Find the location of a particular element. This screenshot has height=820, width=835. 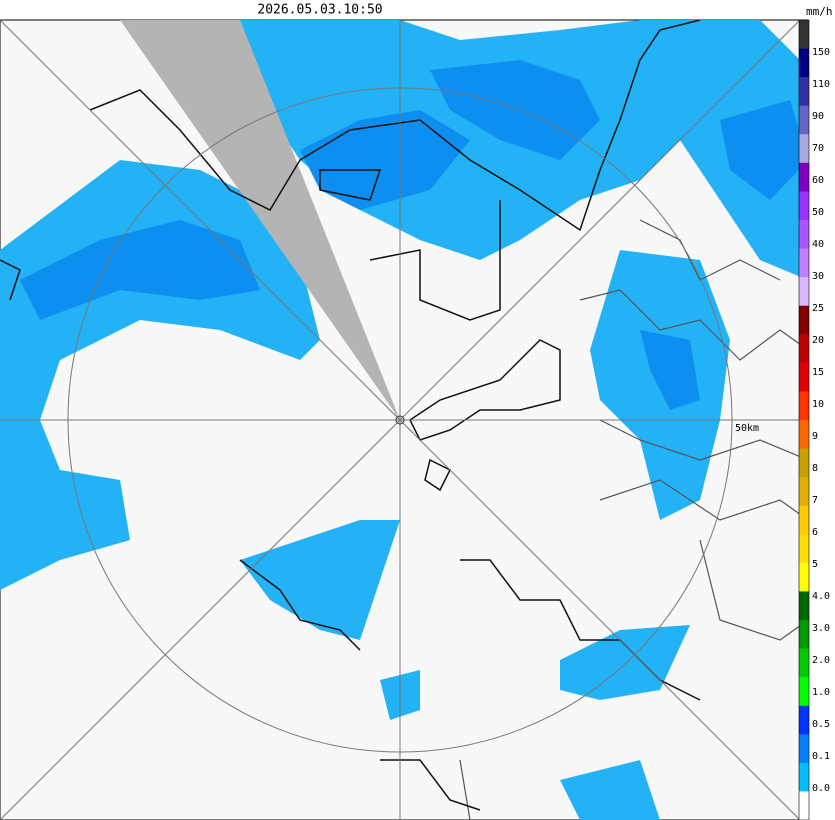

range-label: 50km is located at coordinates (747, 428).